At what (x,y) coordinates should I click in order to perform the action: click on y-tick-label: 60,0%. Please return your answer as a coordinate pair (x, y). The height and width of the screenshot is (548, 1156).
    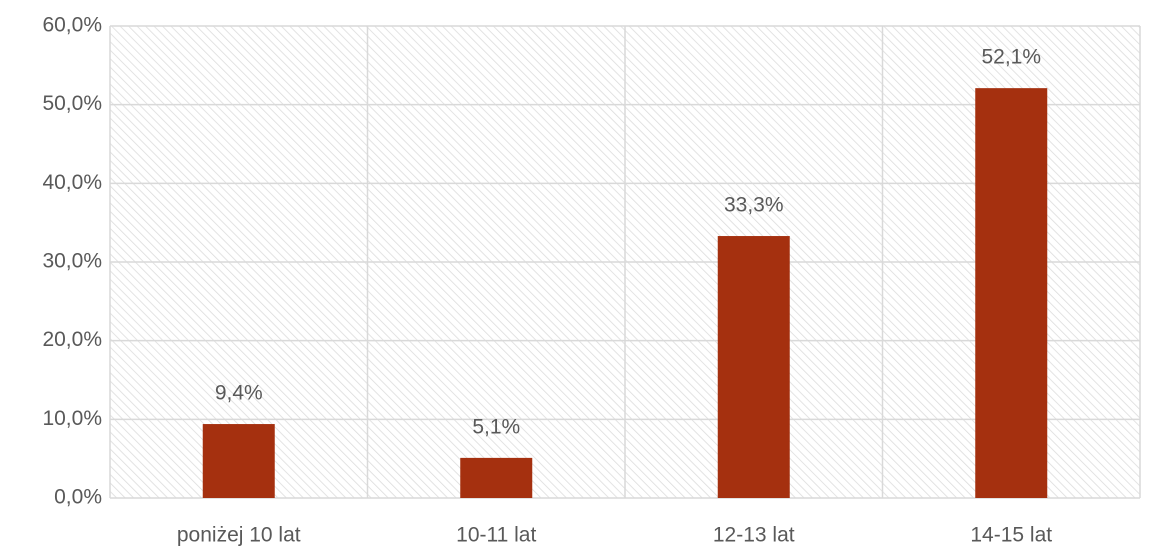
    Looking at the image, I should click on (72, 25).